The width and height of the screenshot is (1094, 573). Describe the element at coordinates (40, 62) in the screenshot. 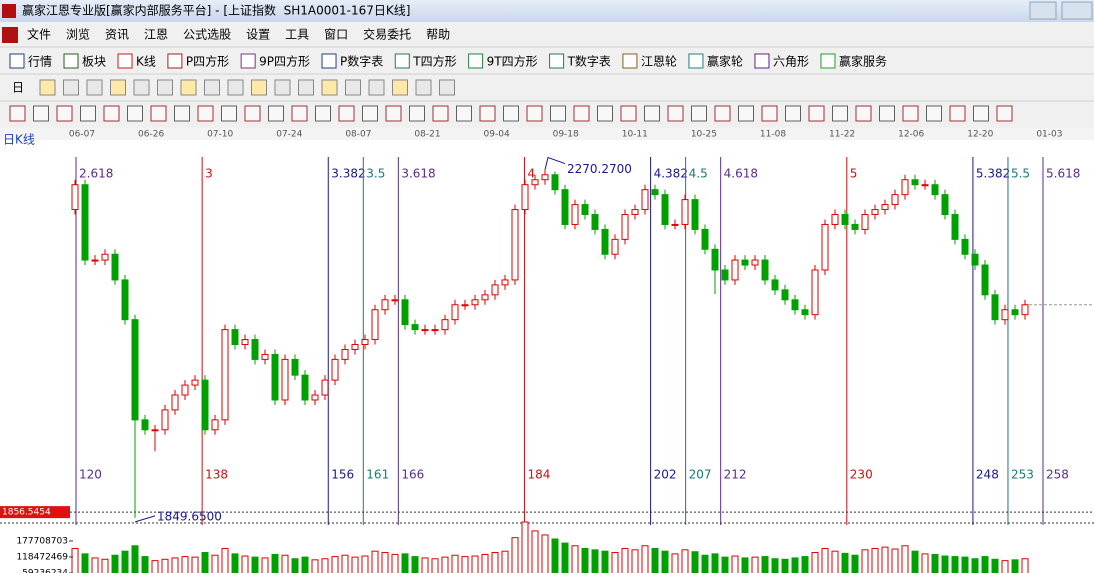

I see `tool-button: 行情` at that location.